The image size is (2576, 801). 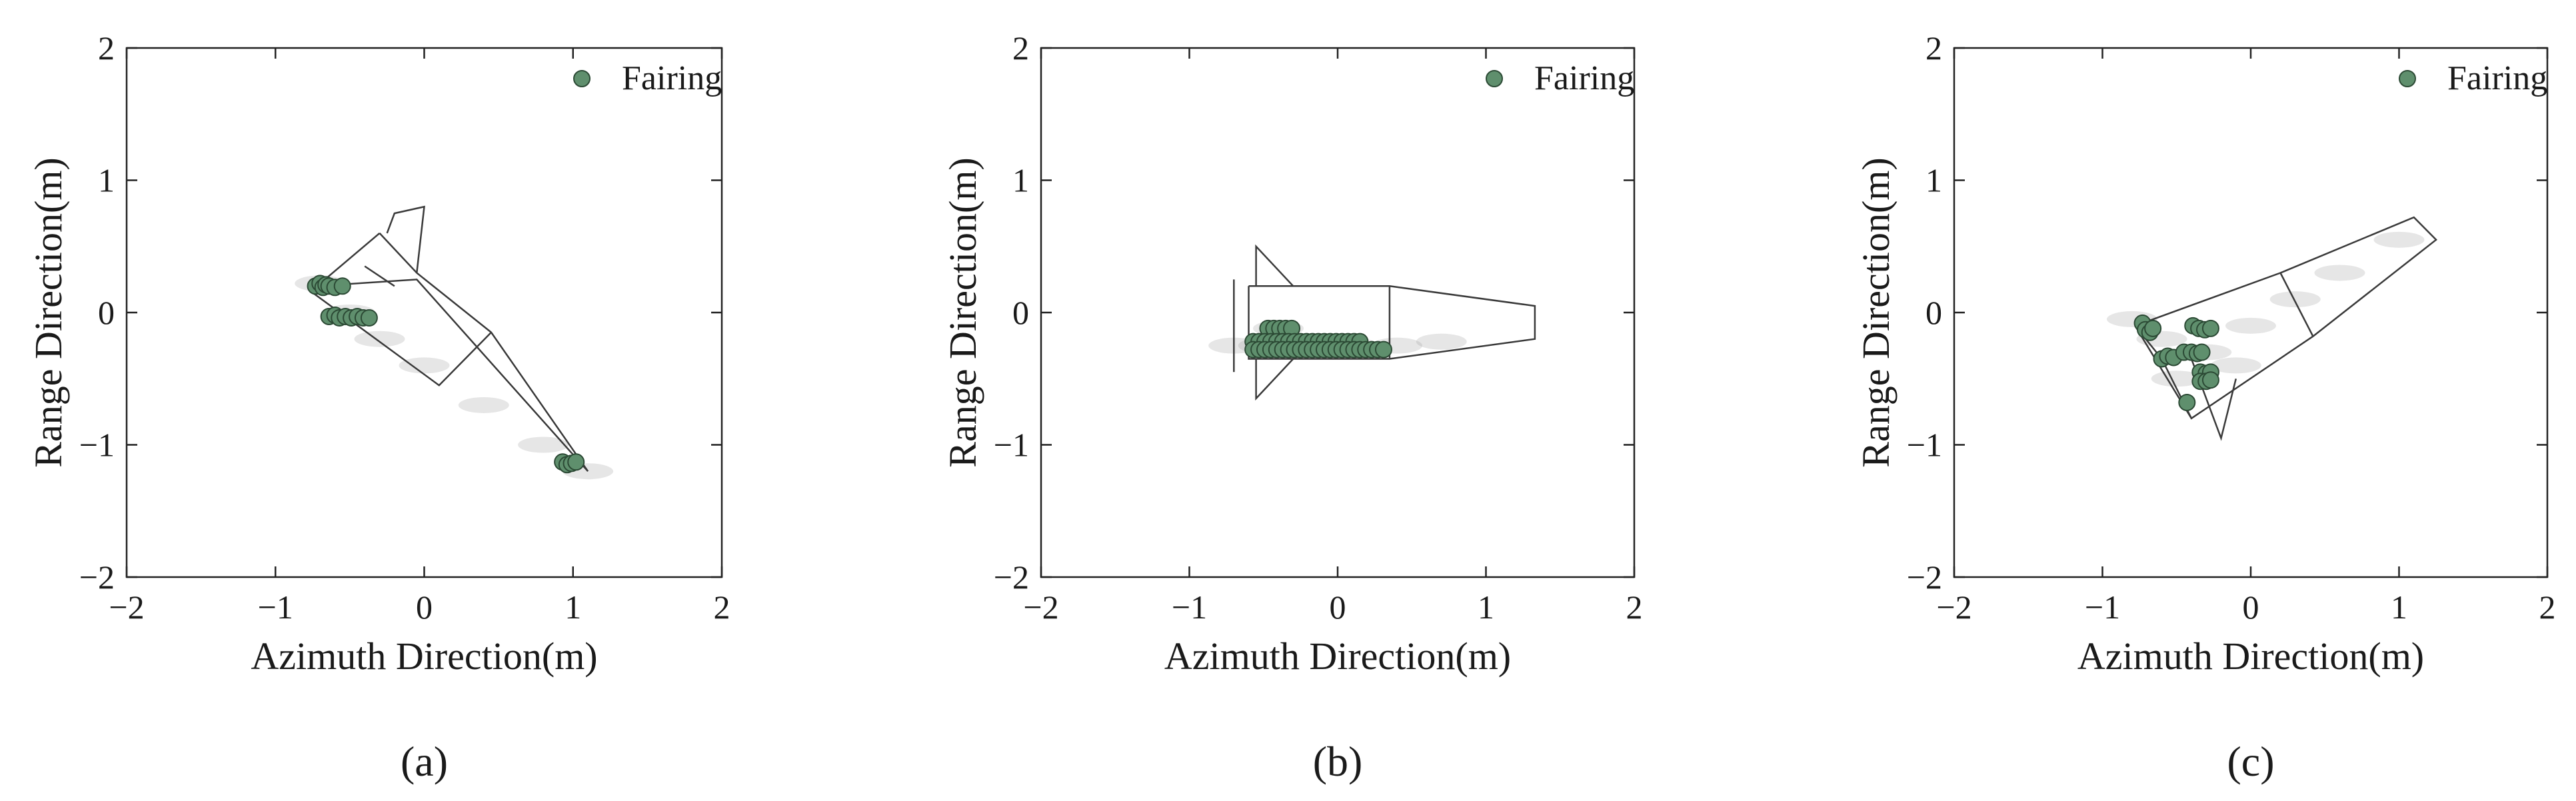 What do you see at coordinates (425, 761) in the screenshot?
I see `panel-label: (a)` at bounding box center [425, 761].